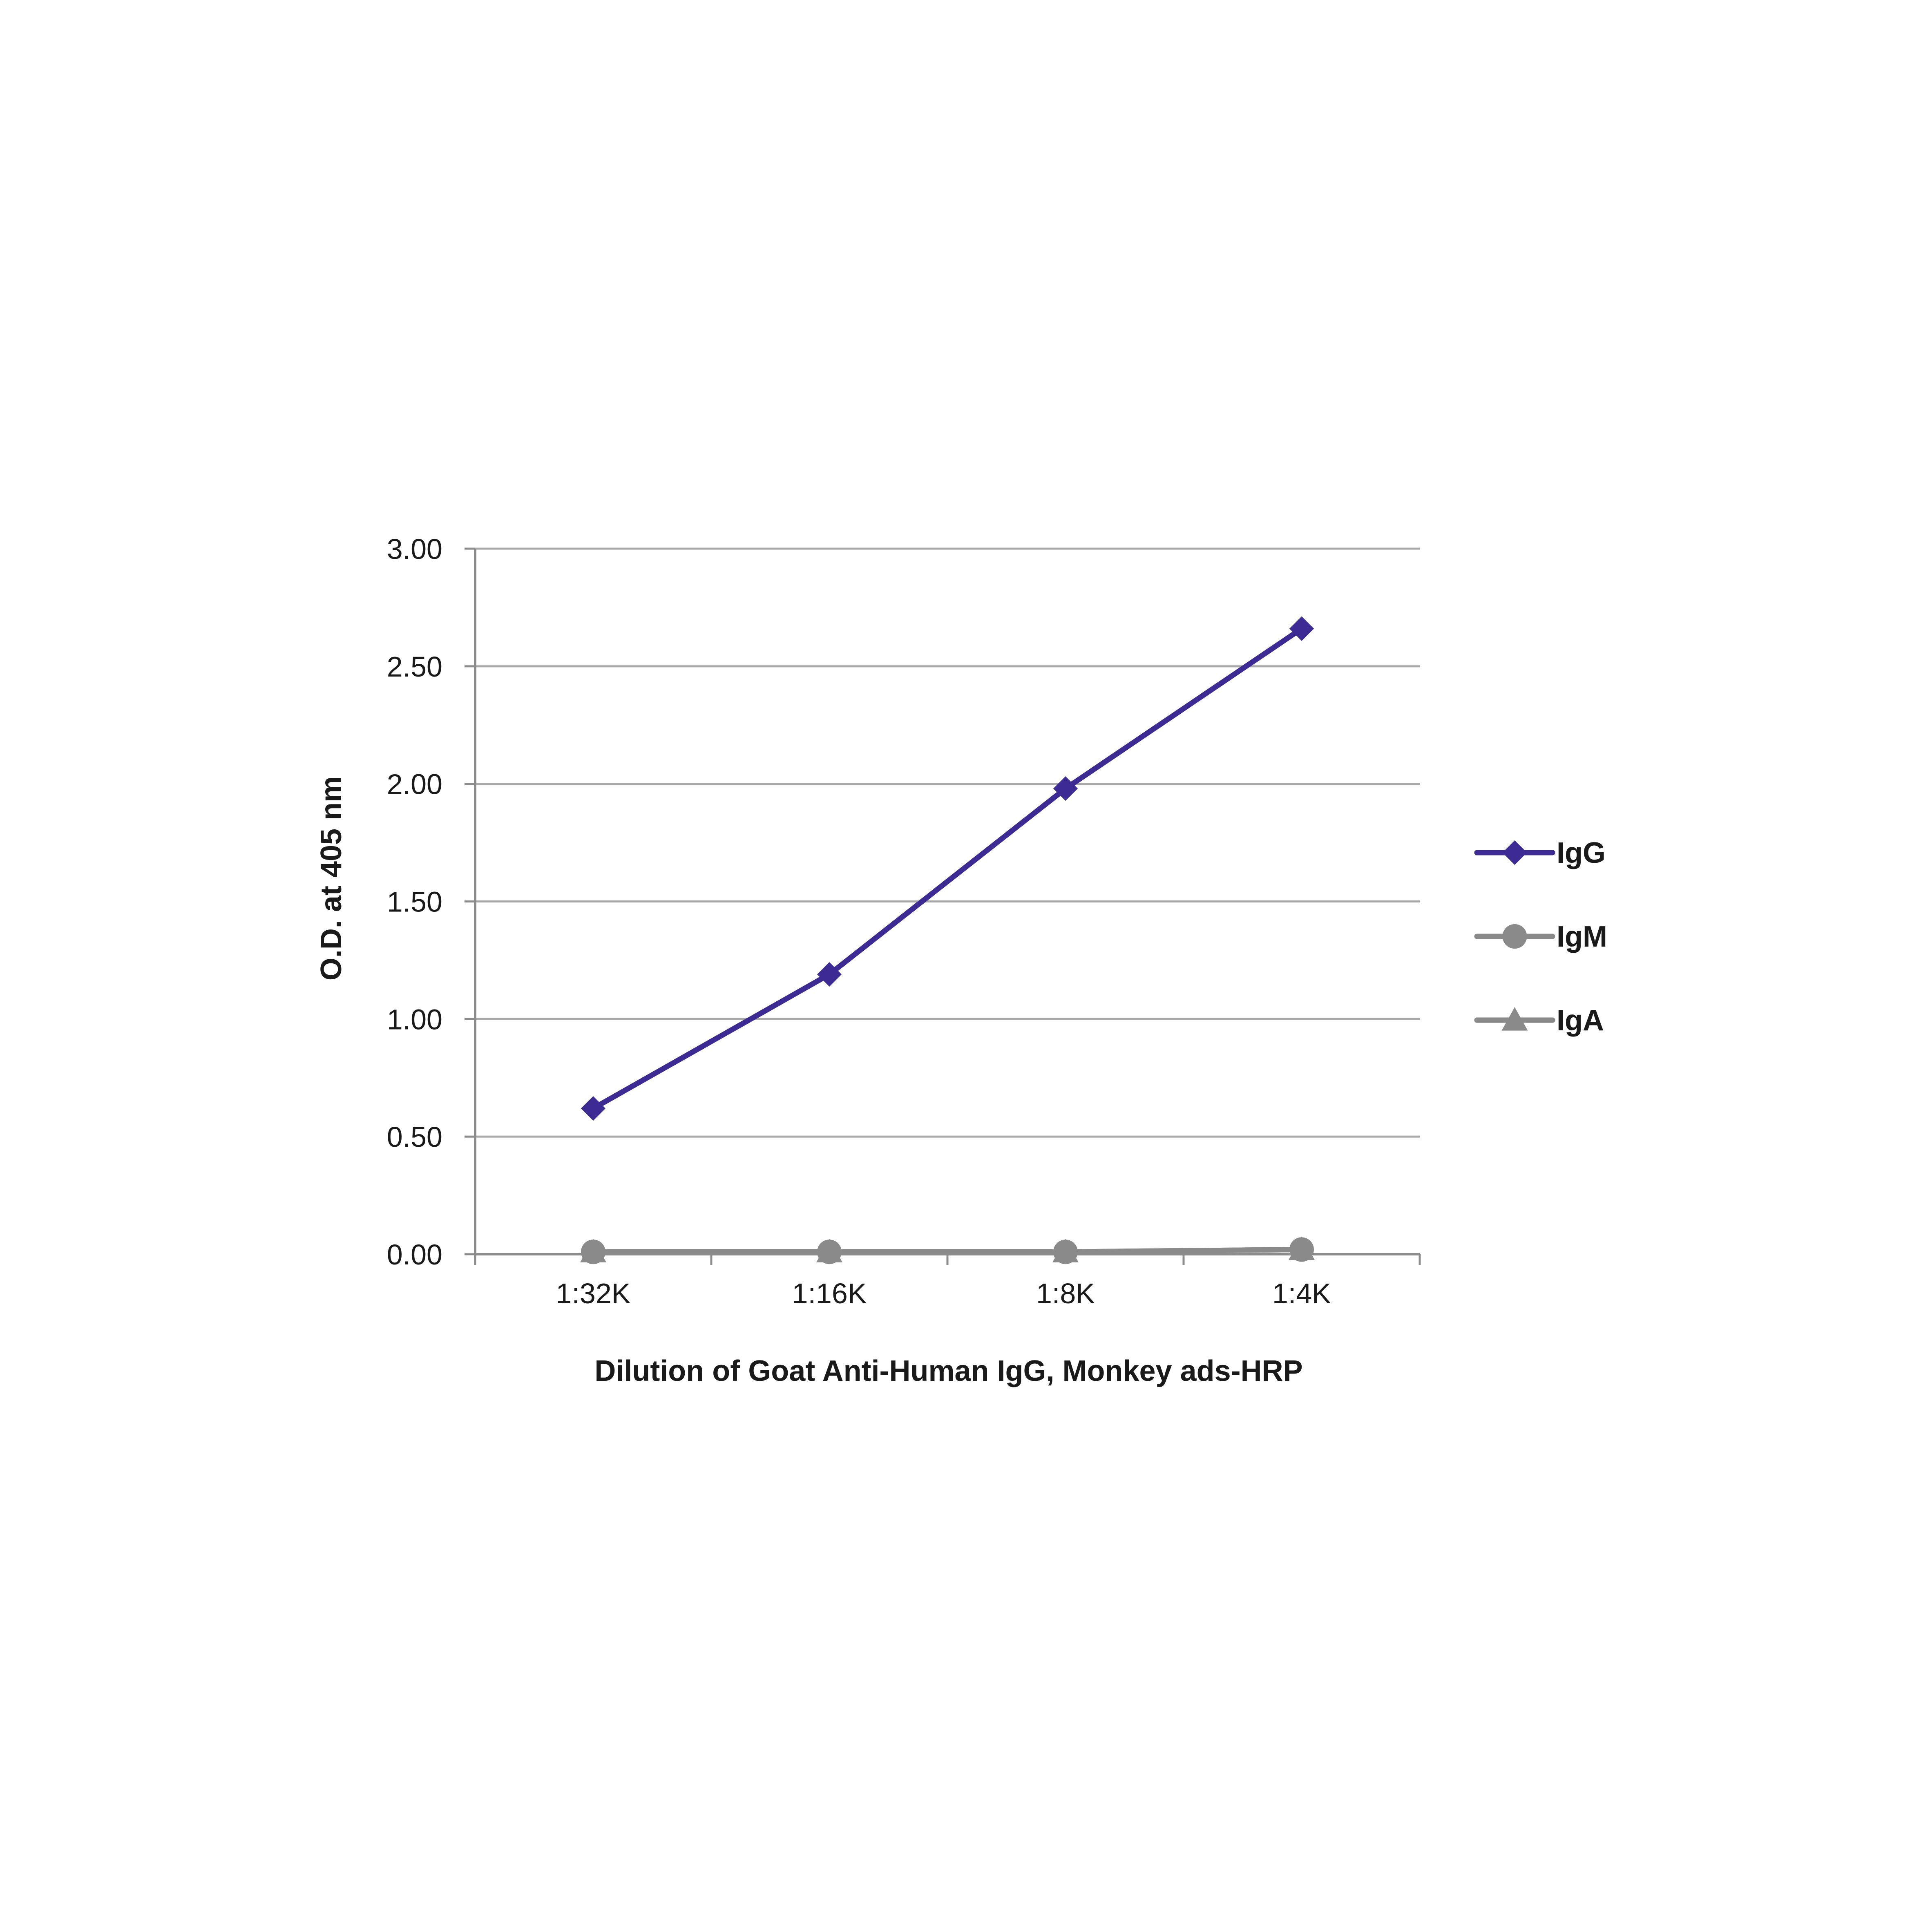 This screenshot has height=1932, width=1930. Describe the element at coordinates (1581, 853) in the screenshot. I see `legend-label-igg: IgG` at that location.